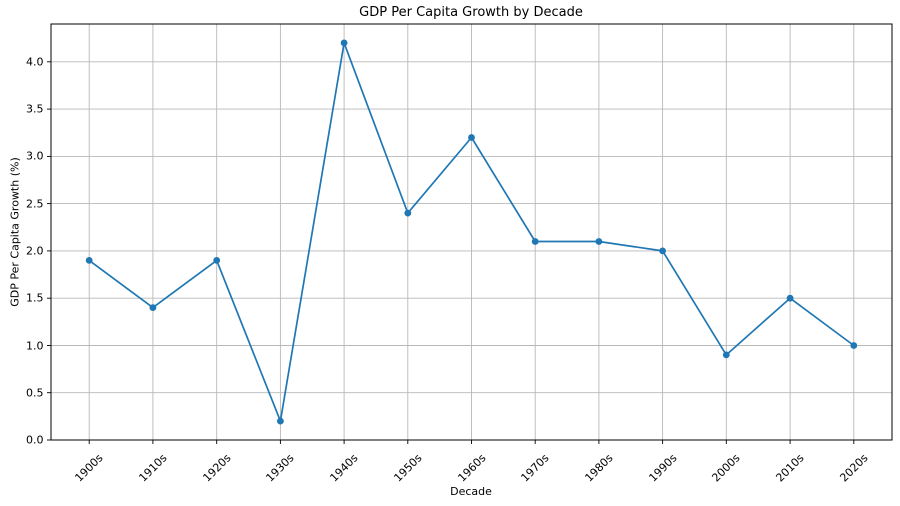 Image resolution: width=900 pixels, height=506 pixels. Describe the element at coordinates (35, 345) in the screenshot. I see `y-tick-label: 1.0` at that location.